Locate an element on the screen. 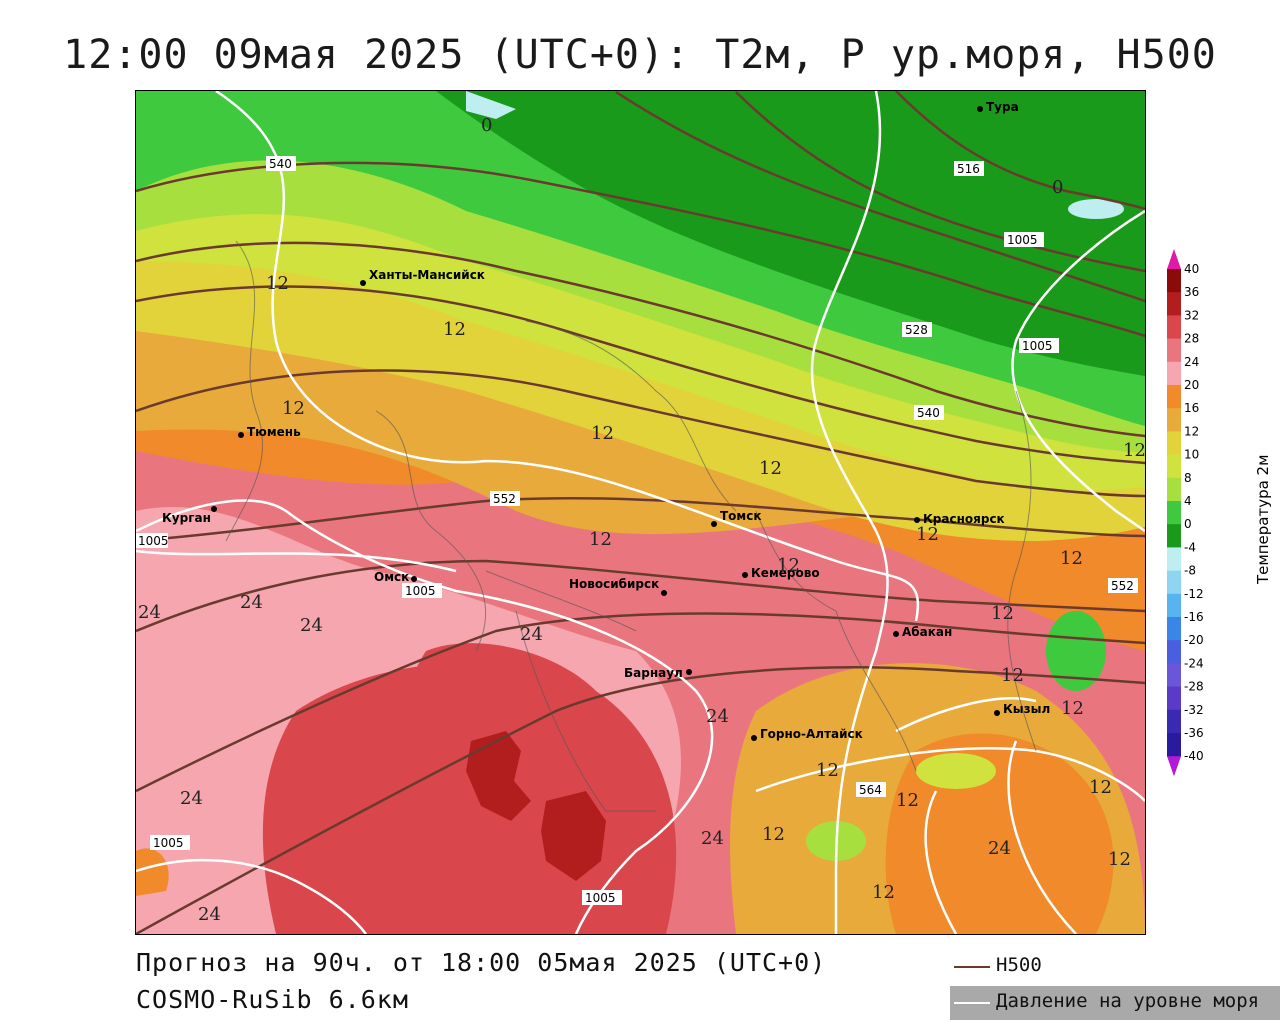 The height and width of the screenshot is (1024, 1280). svg-text: Тура is located at coordinates (1002, 107).